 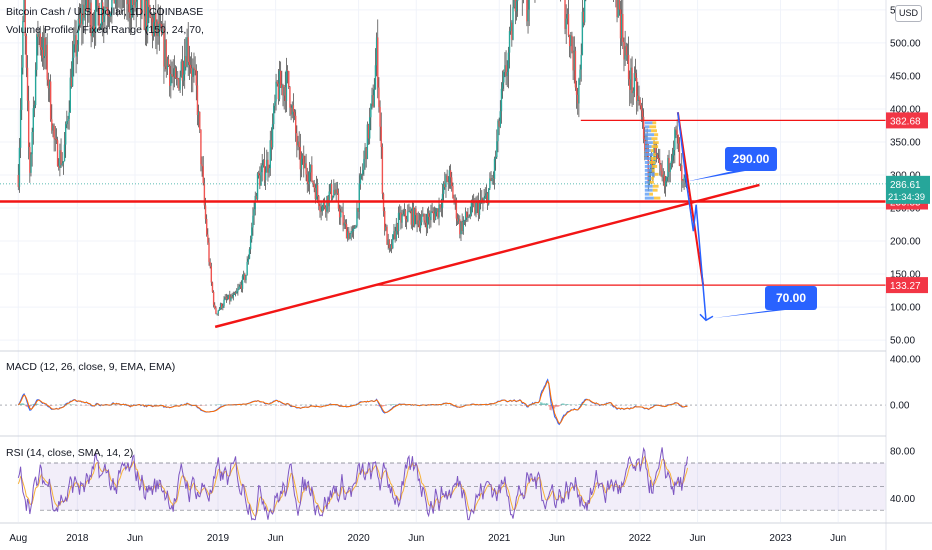 What do you see at coordinates (838, 538) in the screenshot?
I see `time-axis-label: Jun` at bounding box center [838, 538].